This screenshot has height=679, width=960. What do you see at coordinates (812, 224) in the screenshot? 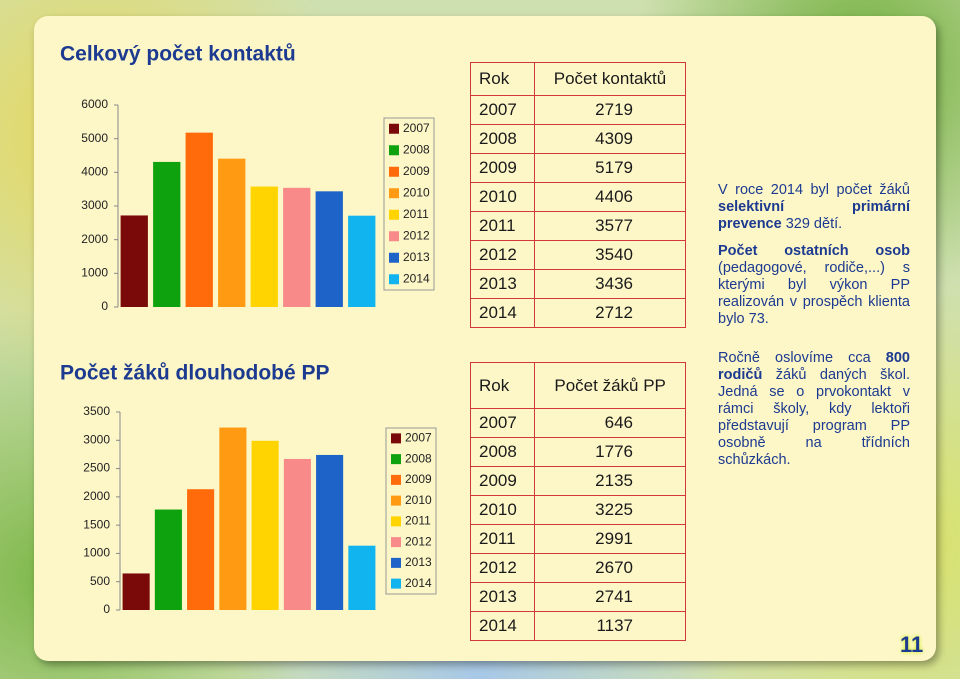
I see `note-text: 329 dětí.` at bounding box center [812, 224].